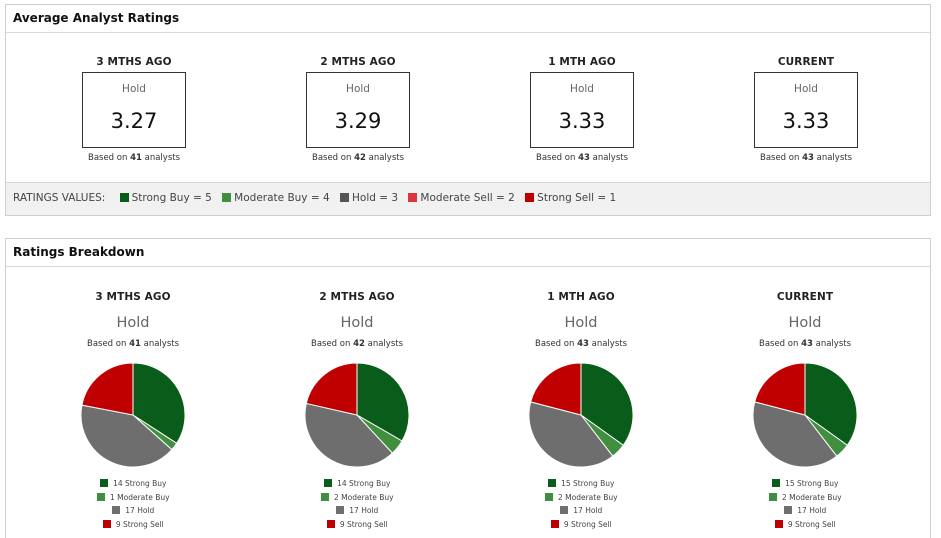 The height and width of the screenshot is (538, 941). Describe the element at coordinates (375, 198) in the screenshot. I see `hold-value: Hold = 3` at that location.